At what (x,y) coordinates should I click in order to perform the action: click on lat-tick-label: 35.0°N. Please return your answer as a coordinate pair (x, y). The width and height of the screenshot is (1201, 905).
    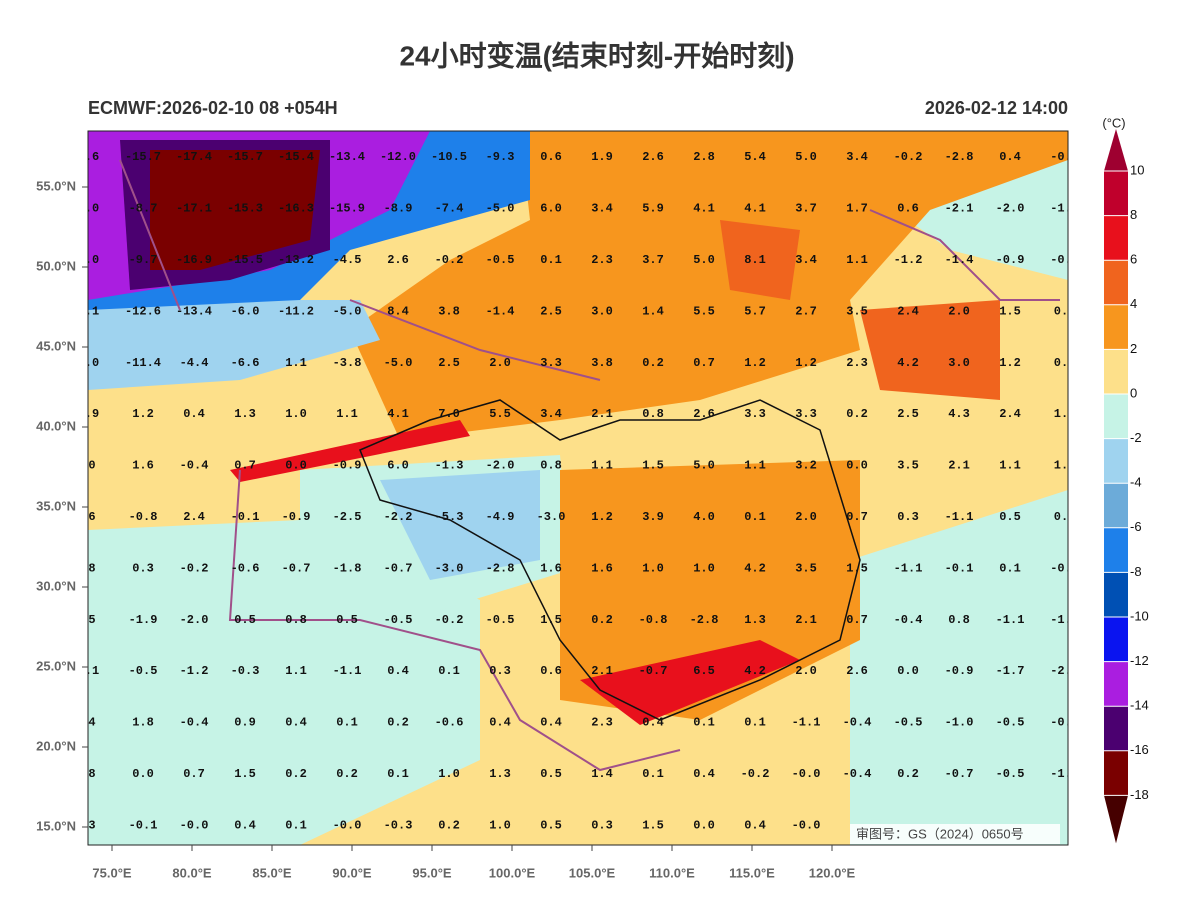
    Looking at the image, I should click on (56, 505).